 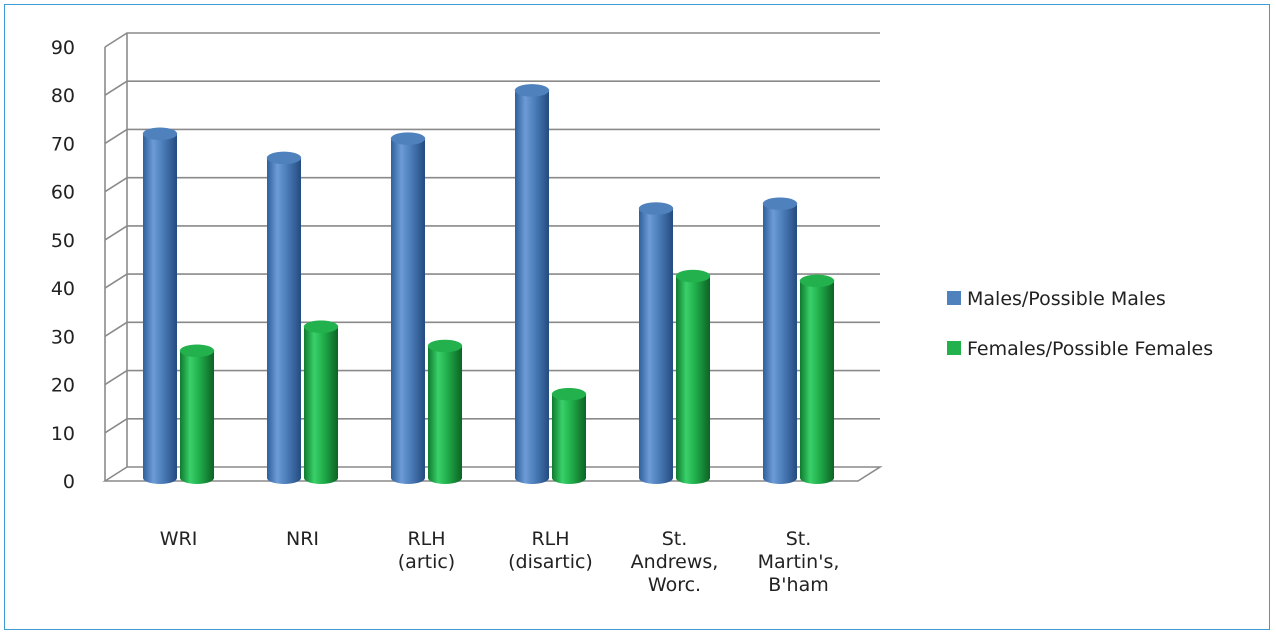 I want to click on x-category-label-line: B'ham, so click(x=798, y=585).